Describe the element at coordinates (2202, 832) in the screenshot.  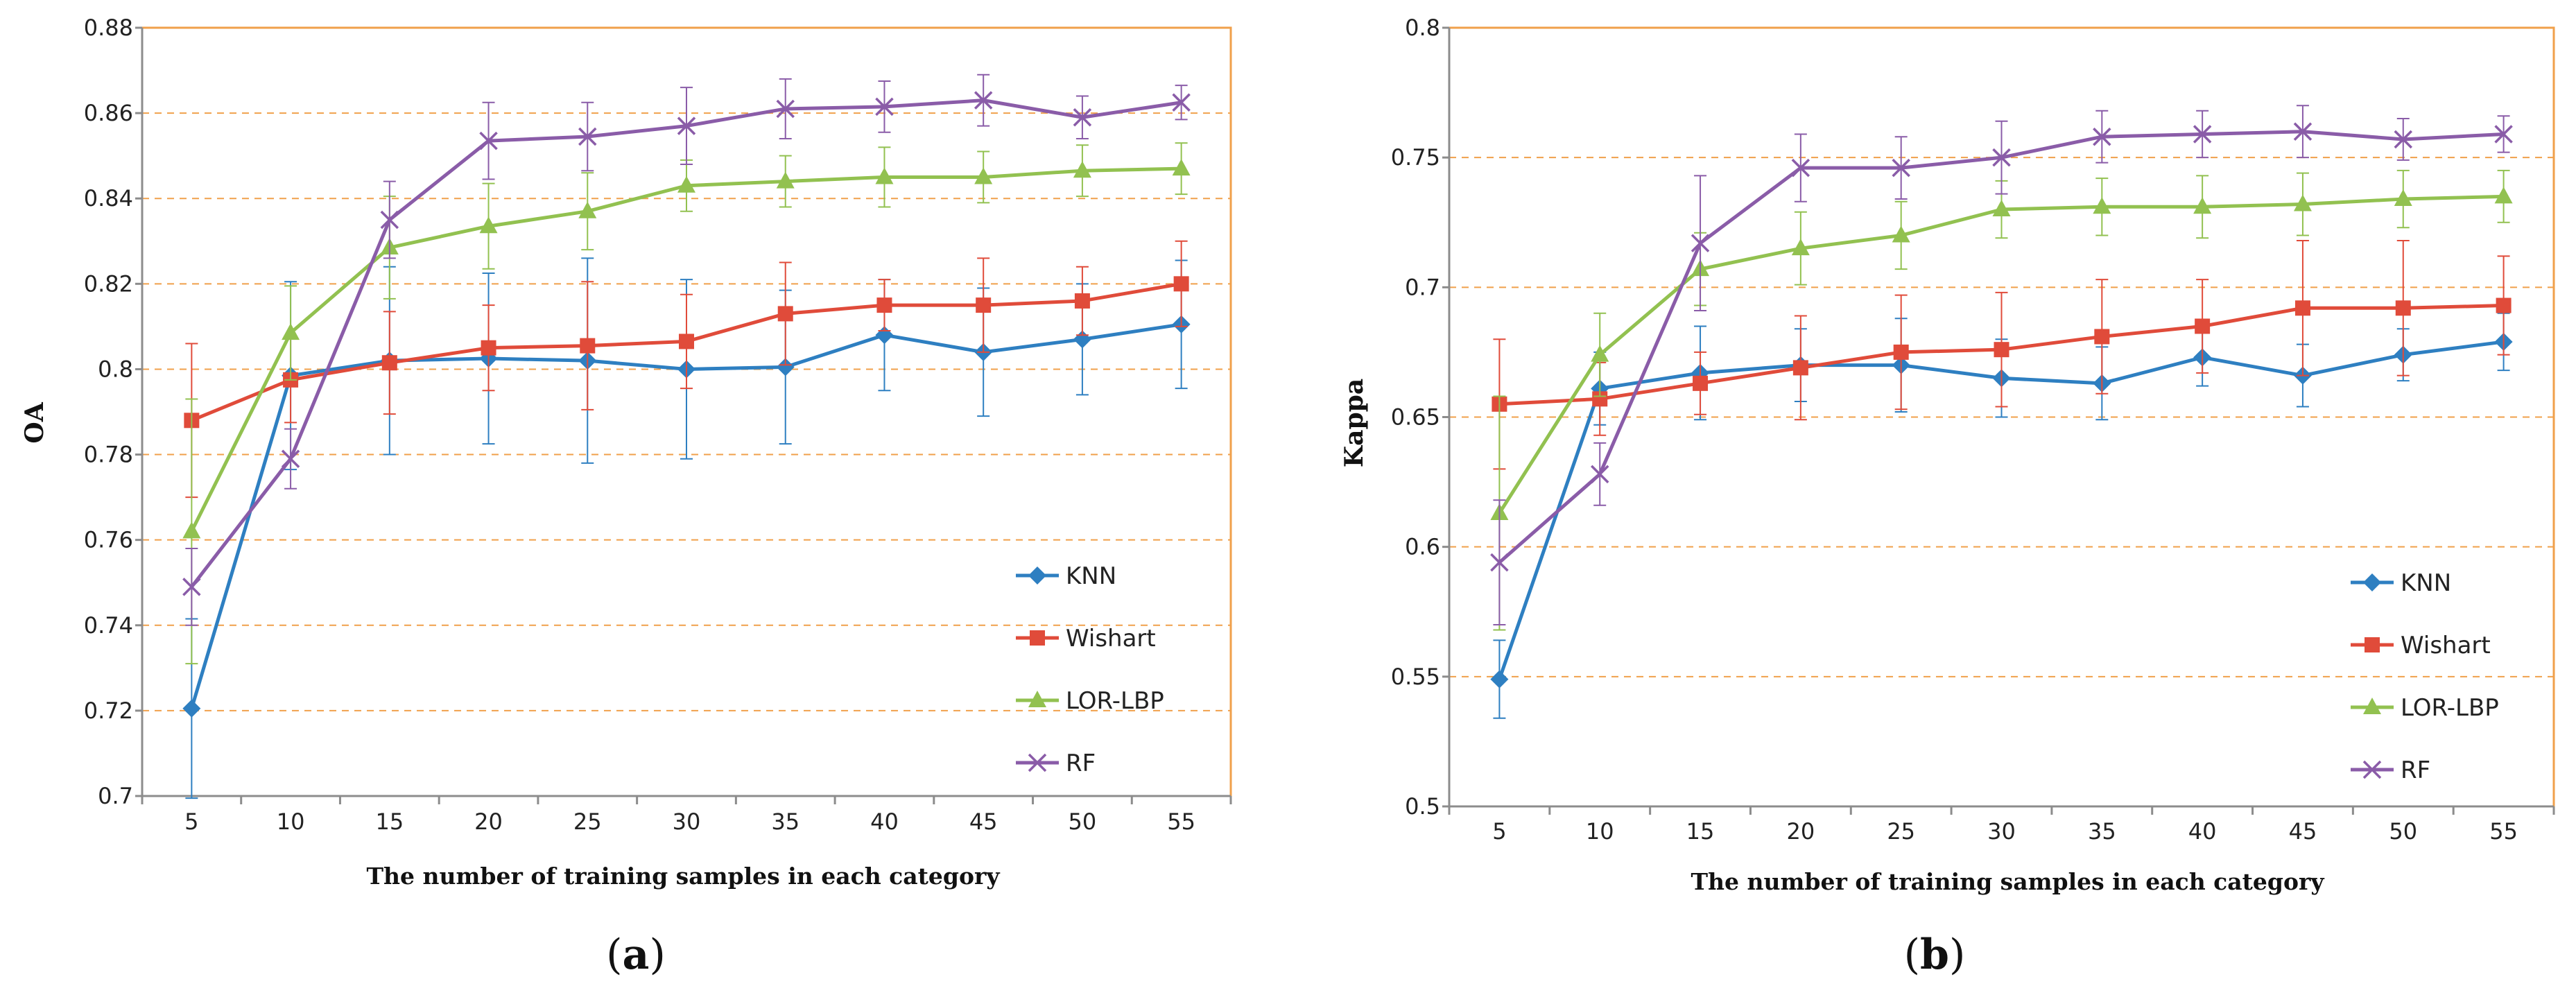
I see `x-tick-label: 40` at that location.